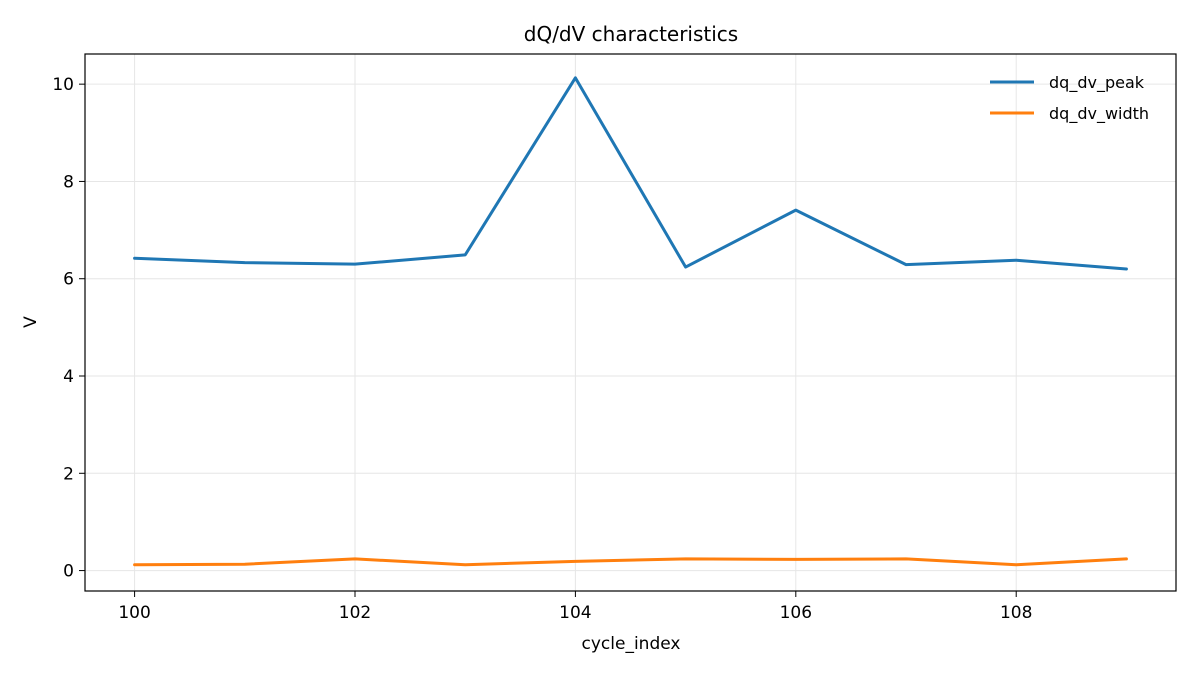  Describe the element at coordinates (1099, 114) in the screenshot. I see `legend-label-dq_dv_width: dq_dv_width` at that location.